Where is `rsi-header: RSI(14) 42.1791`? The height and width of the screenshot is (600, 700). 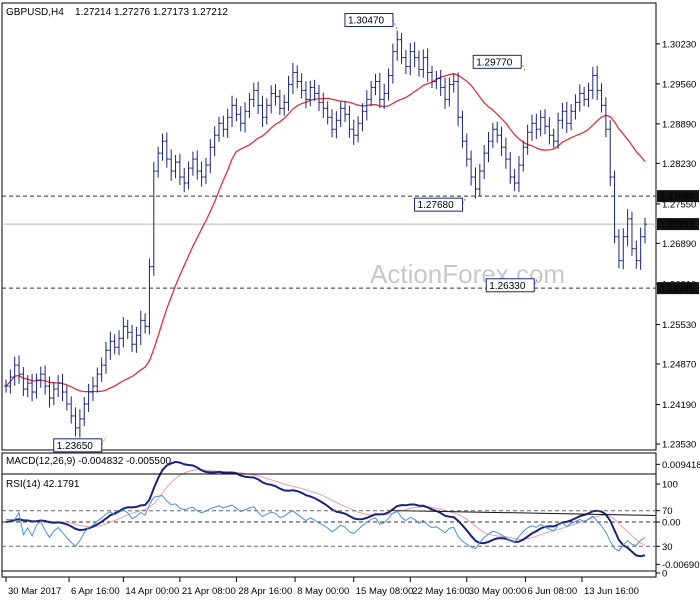
rsi-header: RSI(14) 42.1791 is located at coordinates (43, 484).